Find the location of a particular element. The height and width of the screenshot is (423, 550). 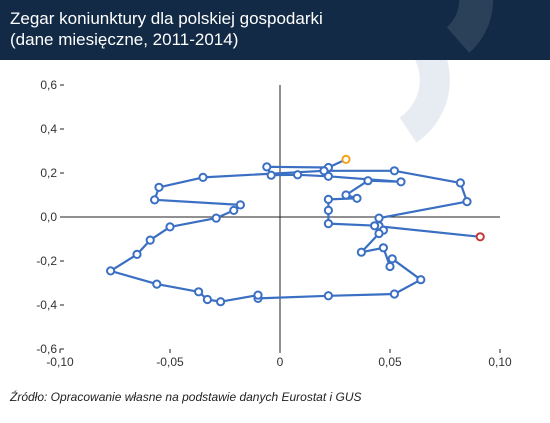

y-tick-label: -0,6 is located at coordinates (46, 349).